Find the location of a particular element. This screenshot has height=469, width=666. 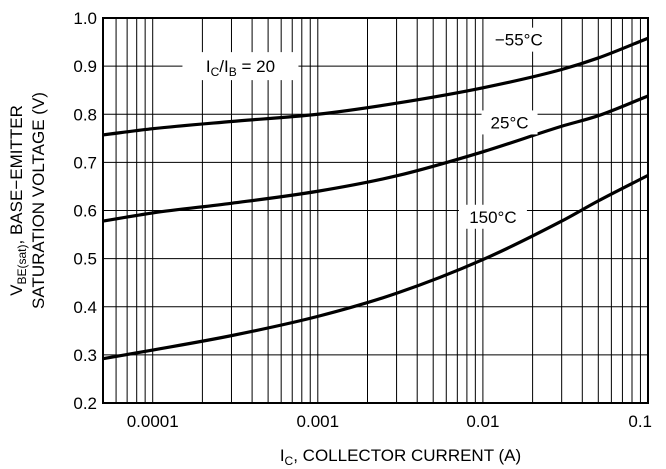

series-label-minus-55c: −55°C is located at coordinates (519, 40).